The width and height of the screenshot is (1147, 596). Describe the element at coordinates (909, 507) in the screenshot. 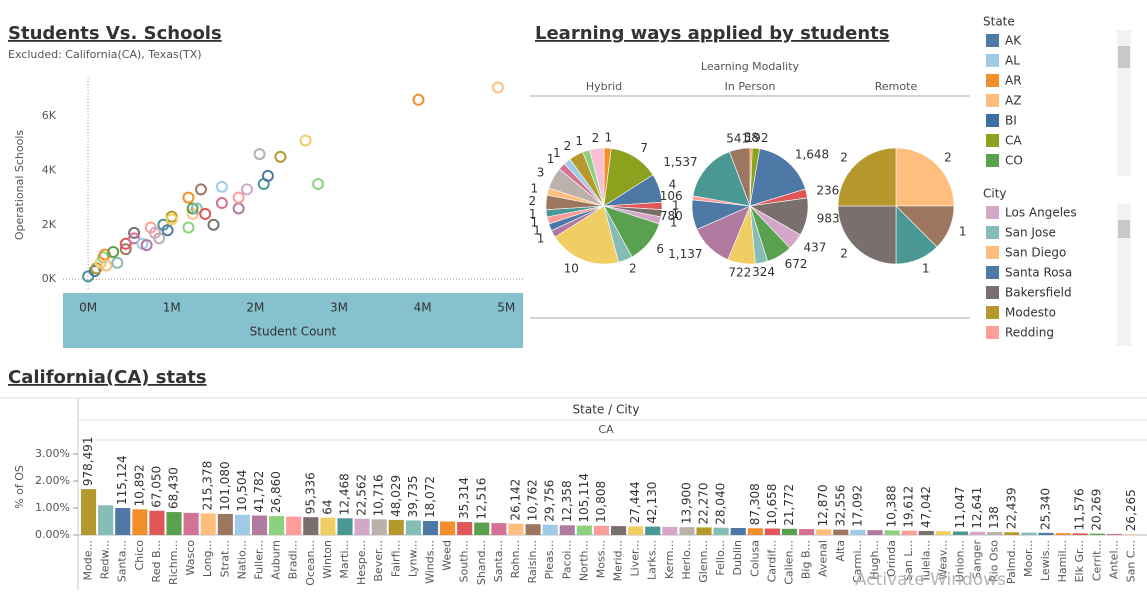

I see `count-label: 19,612` at that location.